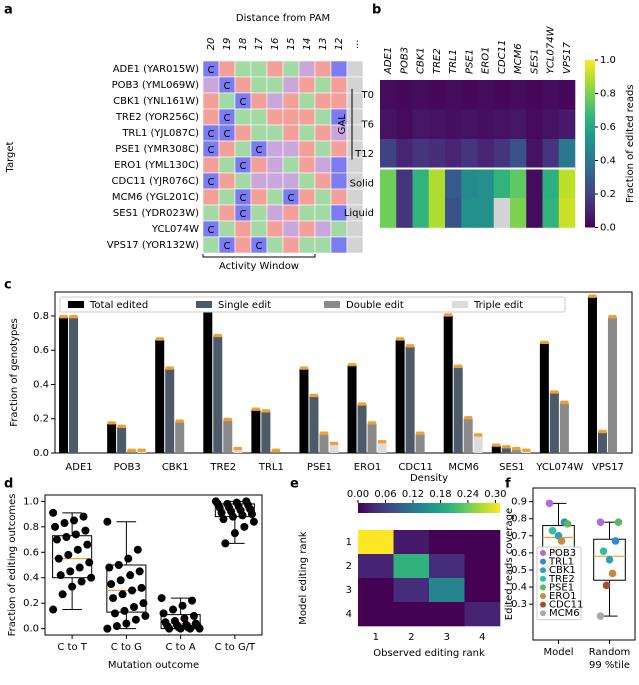 This screenshot has height=685, width=639. I want to click on column-label: VPS17, so click(567, 57).